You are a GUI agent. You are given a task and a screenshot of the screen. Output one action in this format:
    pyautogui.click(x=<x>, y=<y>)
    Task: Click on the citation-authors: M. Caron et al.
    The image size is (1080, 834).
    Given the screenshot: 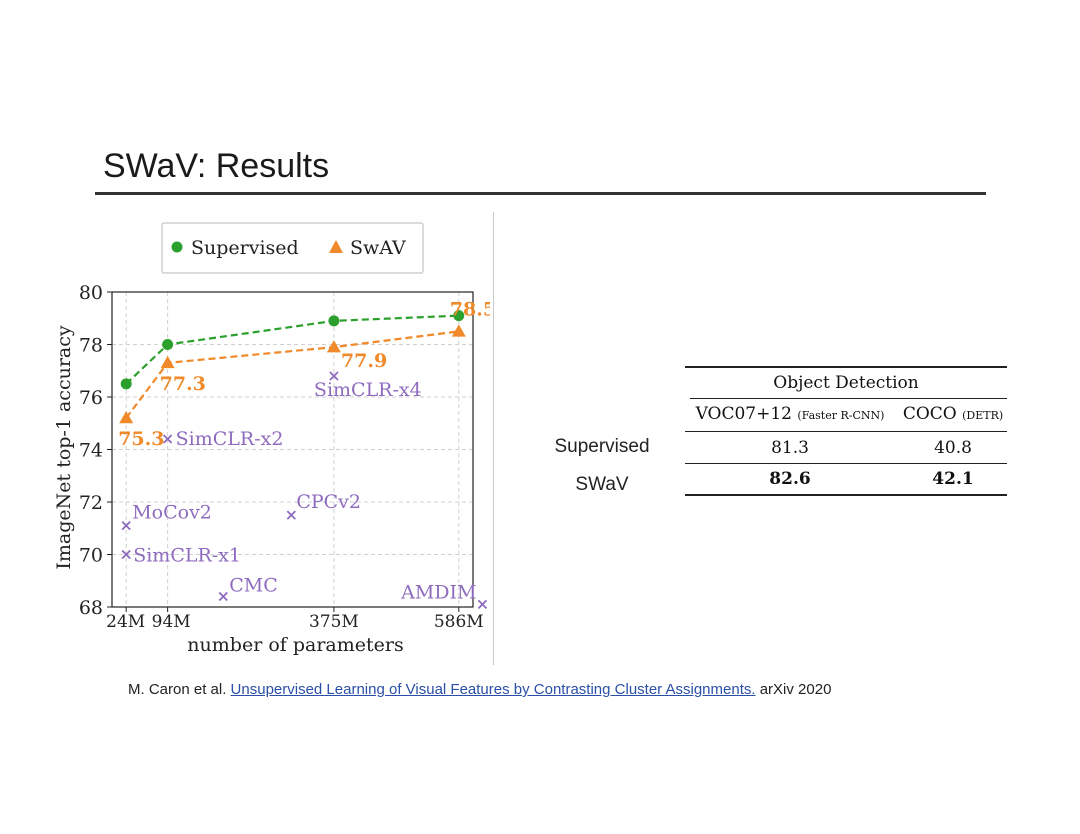 What is the action you would take?
    pyautogui.click(x=177, y=689)
    